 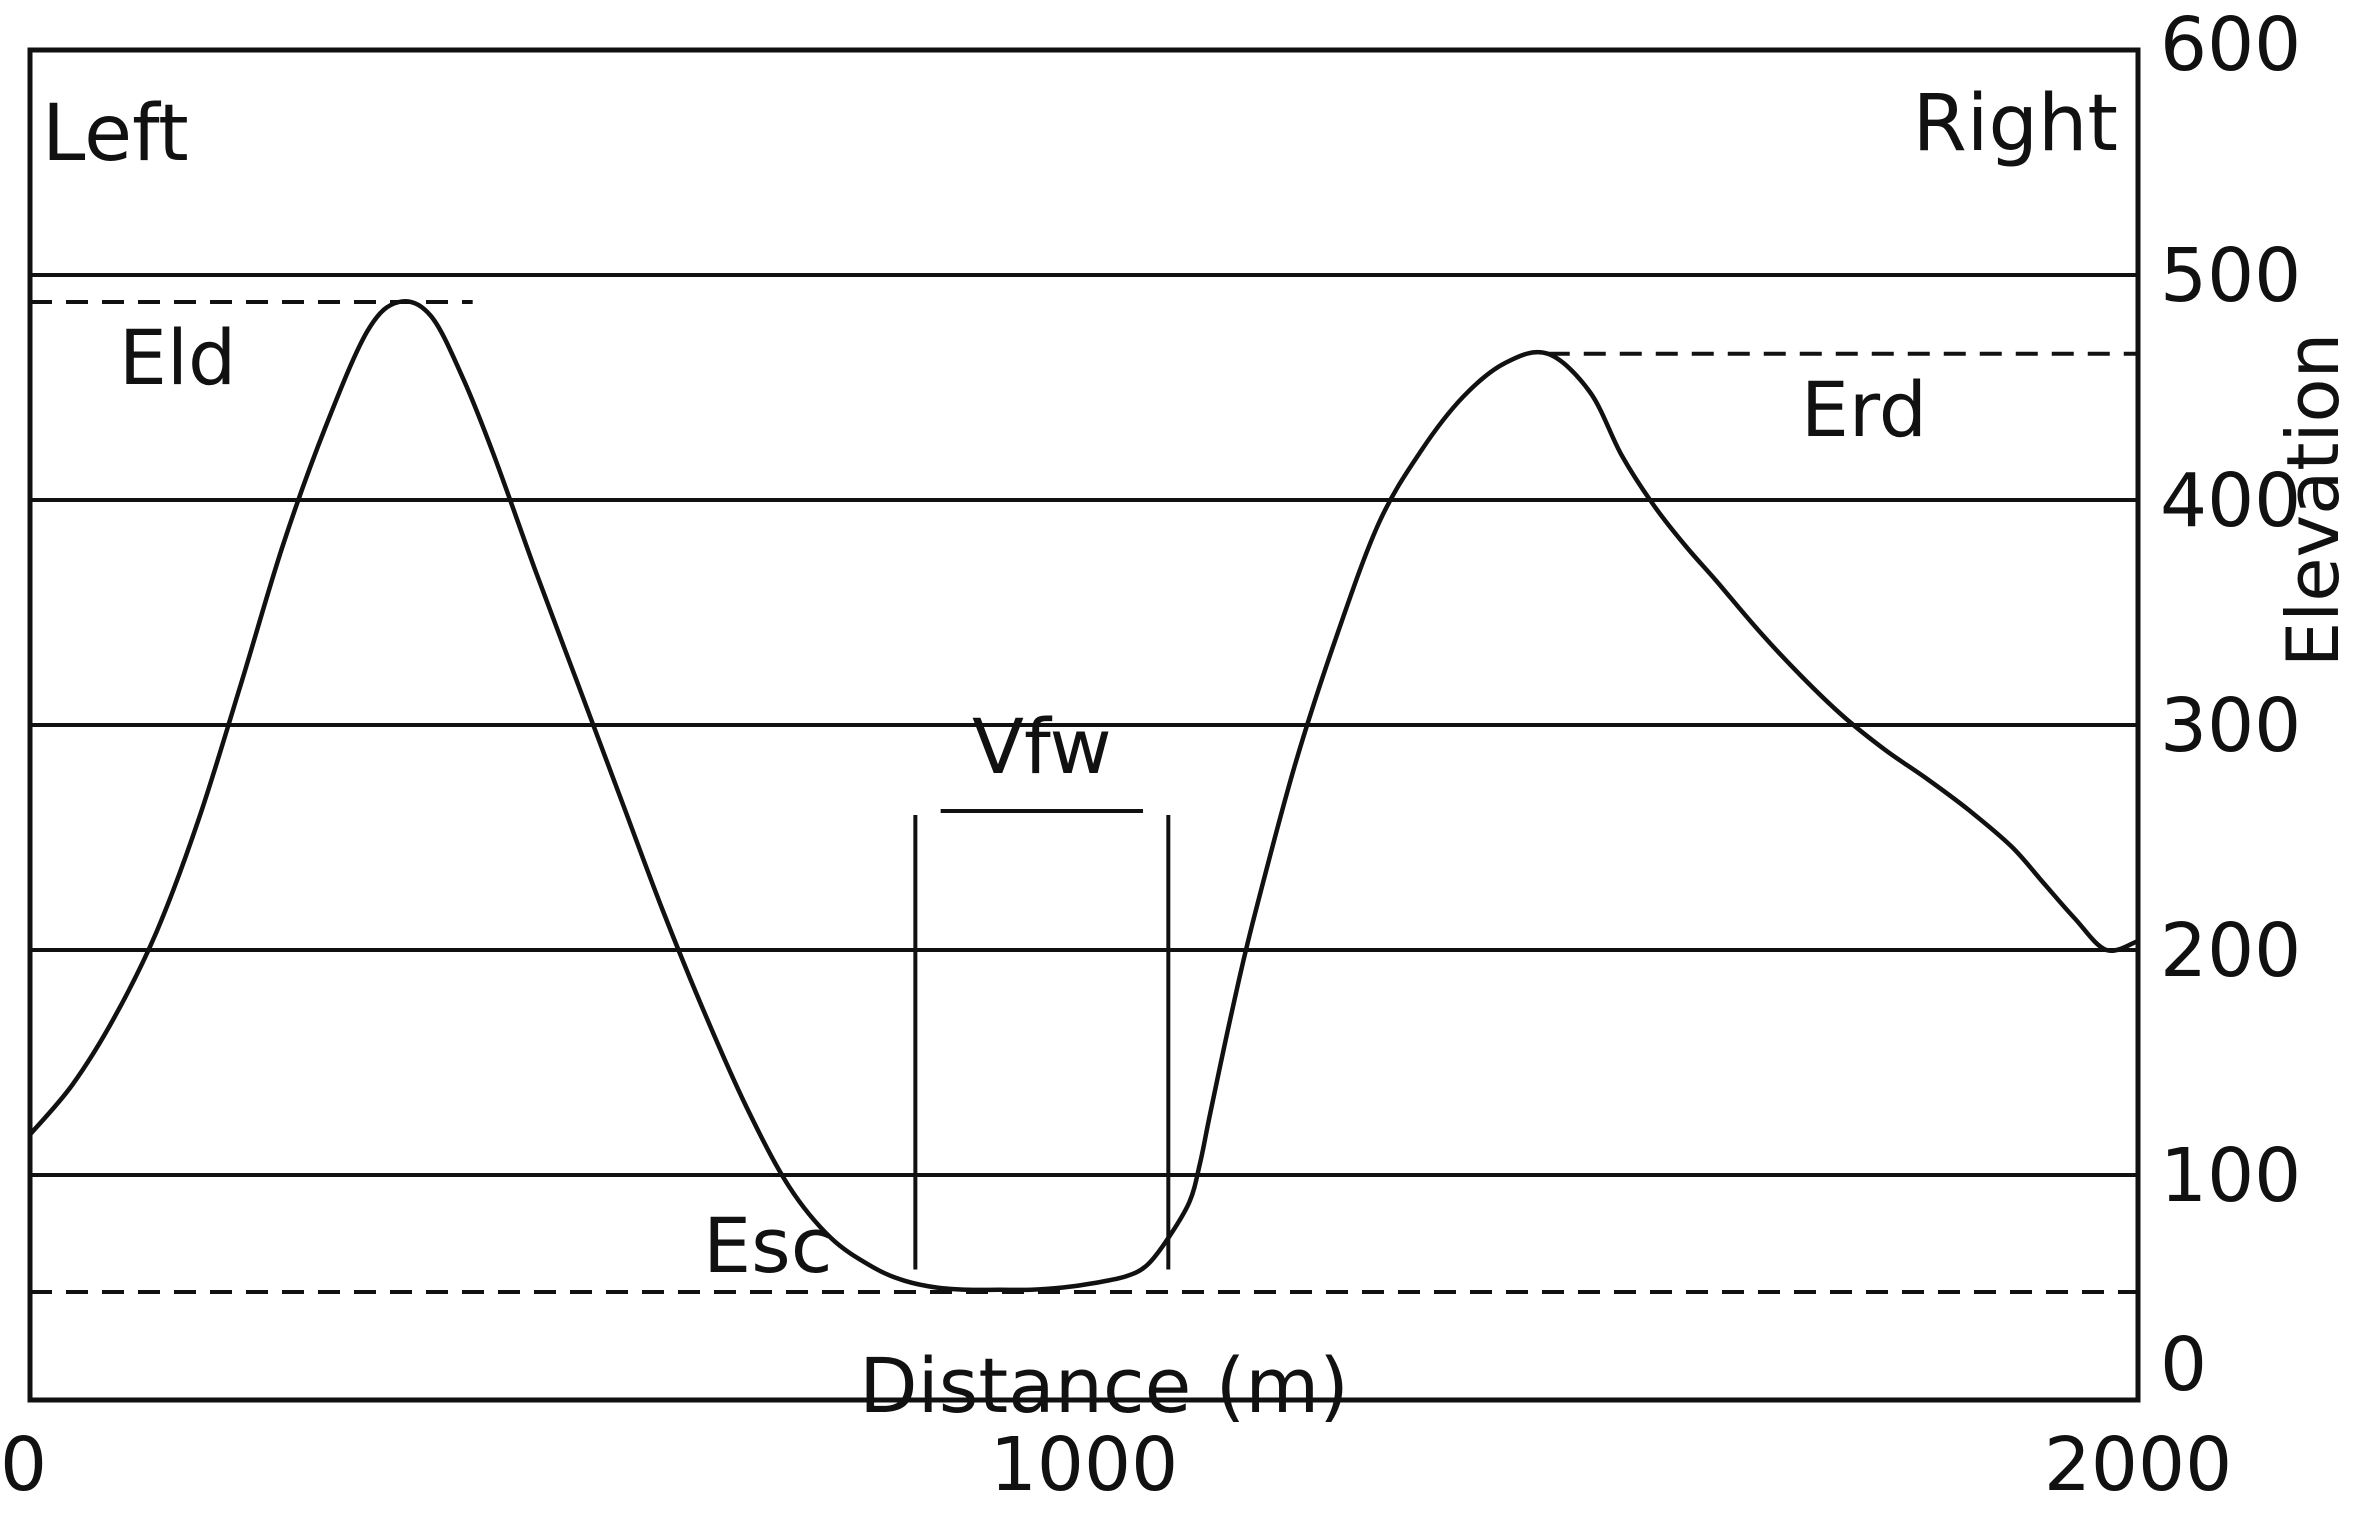 I want to click on y-tick-label-100: 100, so click(x=2230, y=1176).